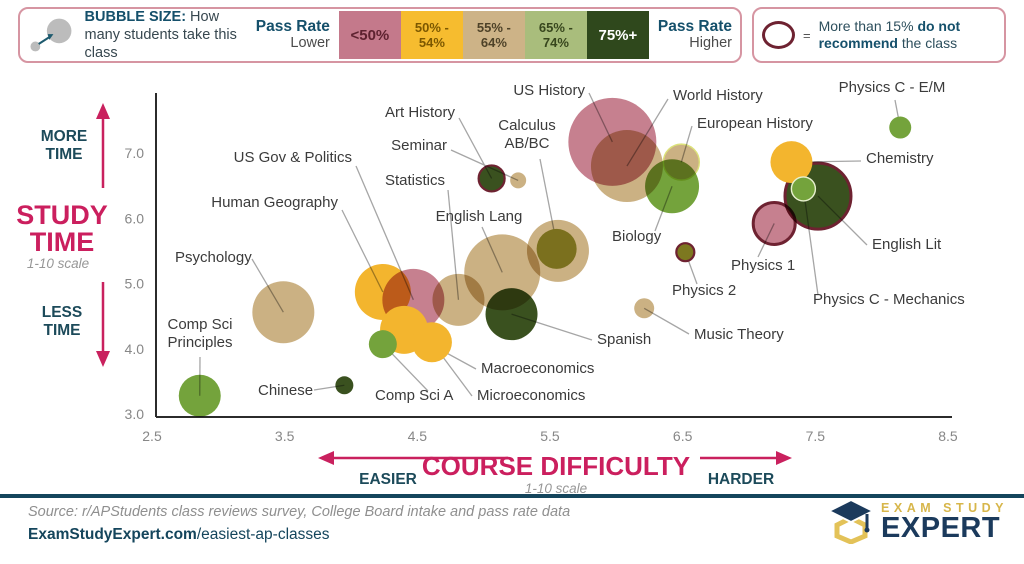  Describe the element at coordinates (135, 284) in the screenshot. I see `y-tick-label: 5.0` at that location.